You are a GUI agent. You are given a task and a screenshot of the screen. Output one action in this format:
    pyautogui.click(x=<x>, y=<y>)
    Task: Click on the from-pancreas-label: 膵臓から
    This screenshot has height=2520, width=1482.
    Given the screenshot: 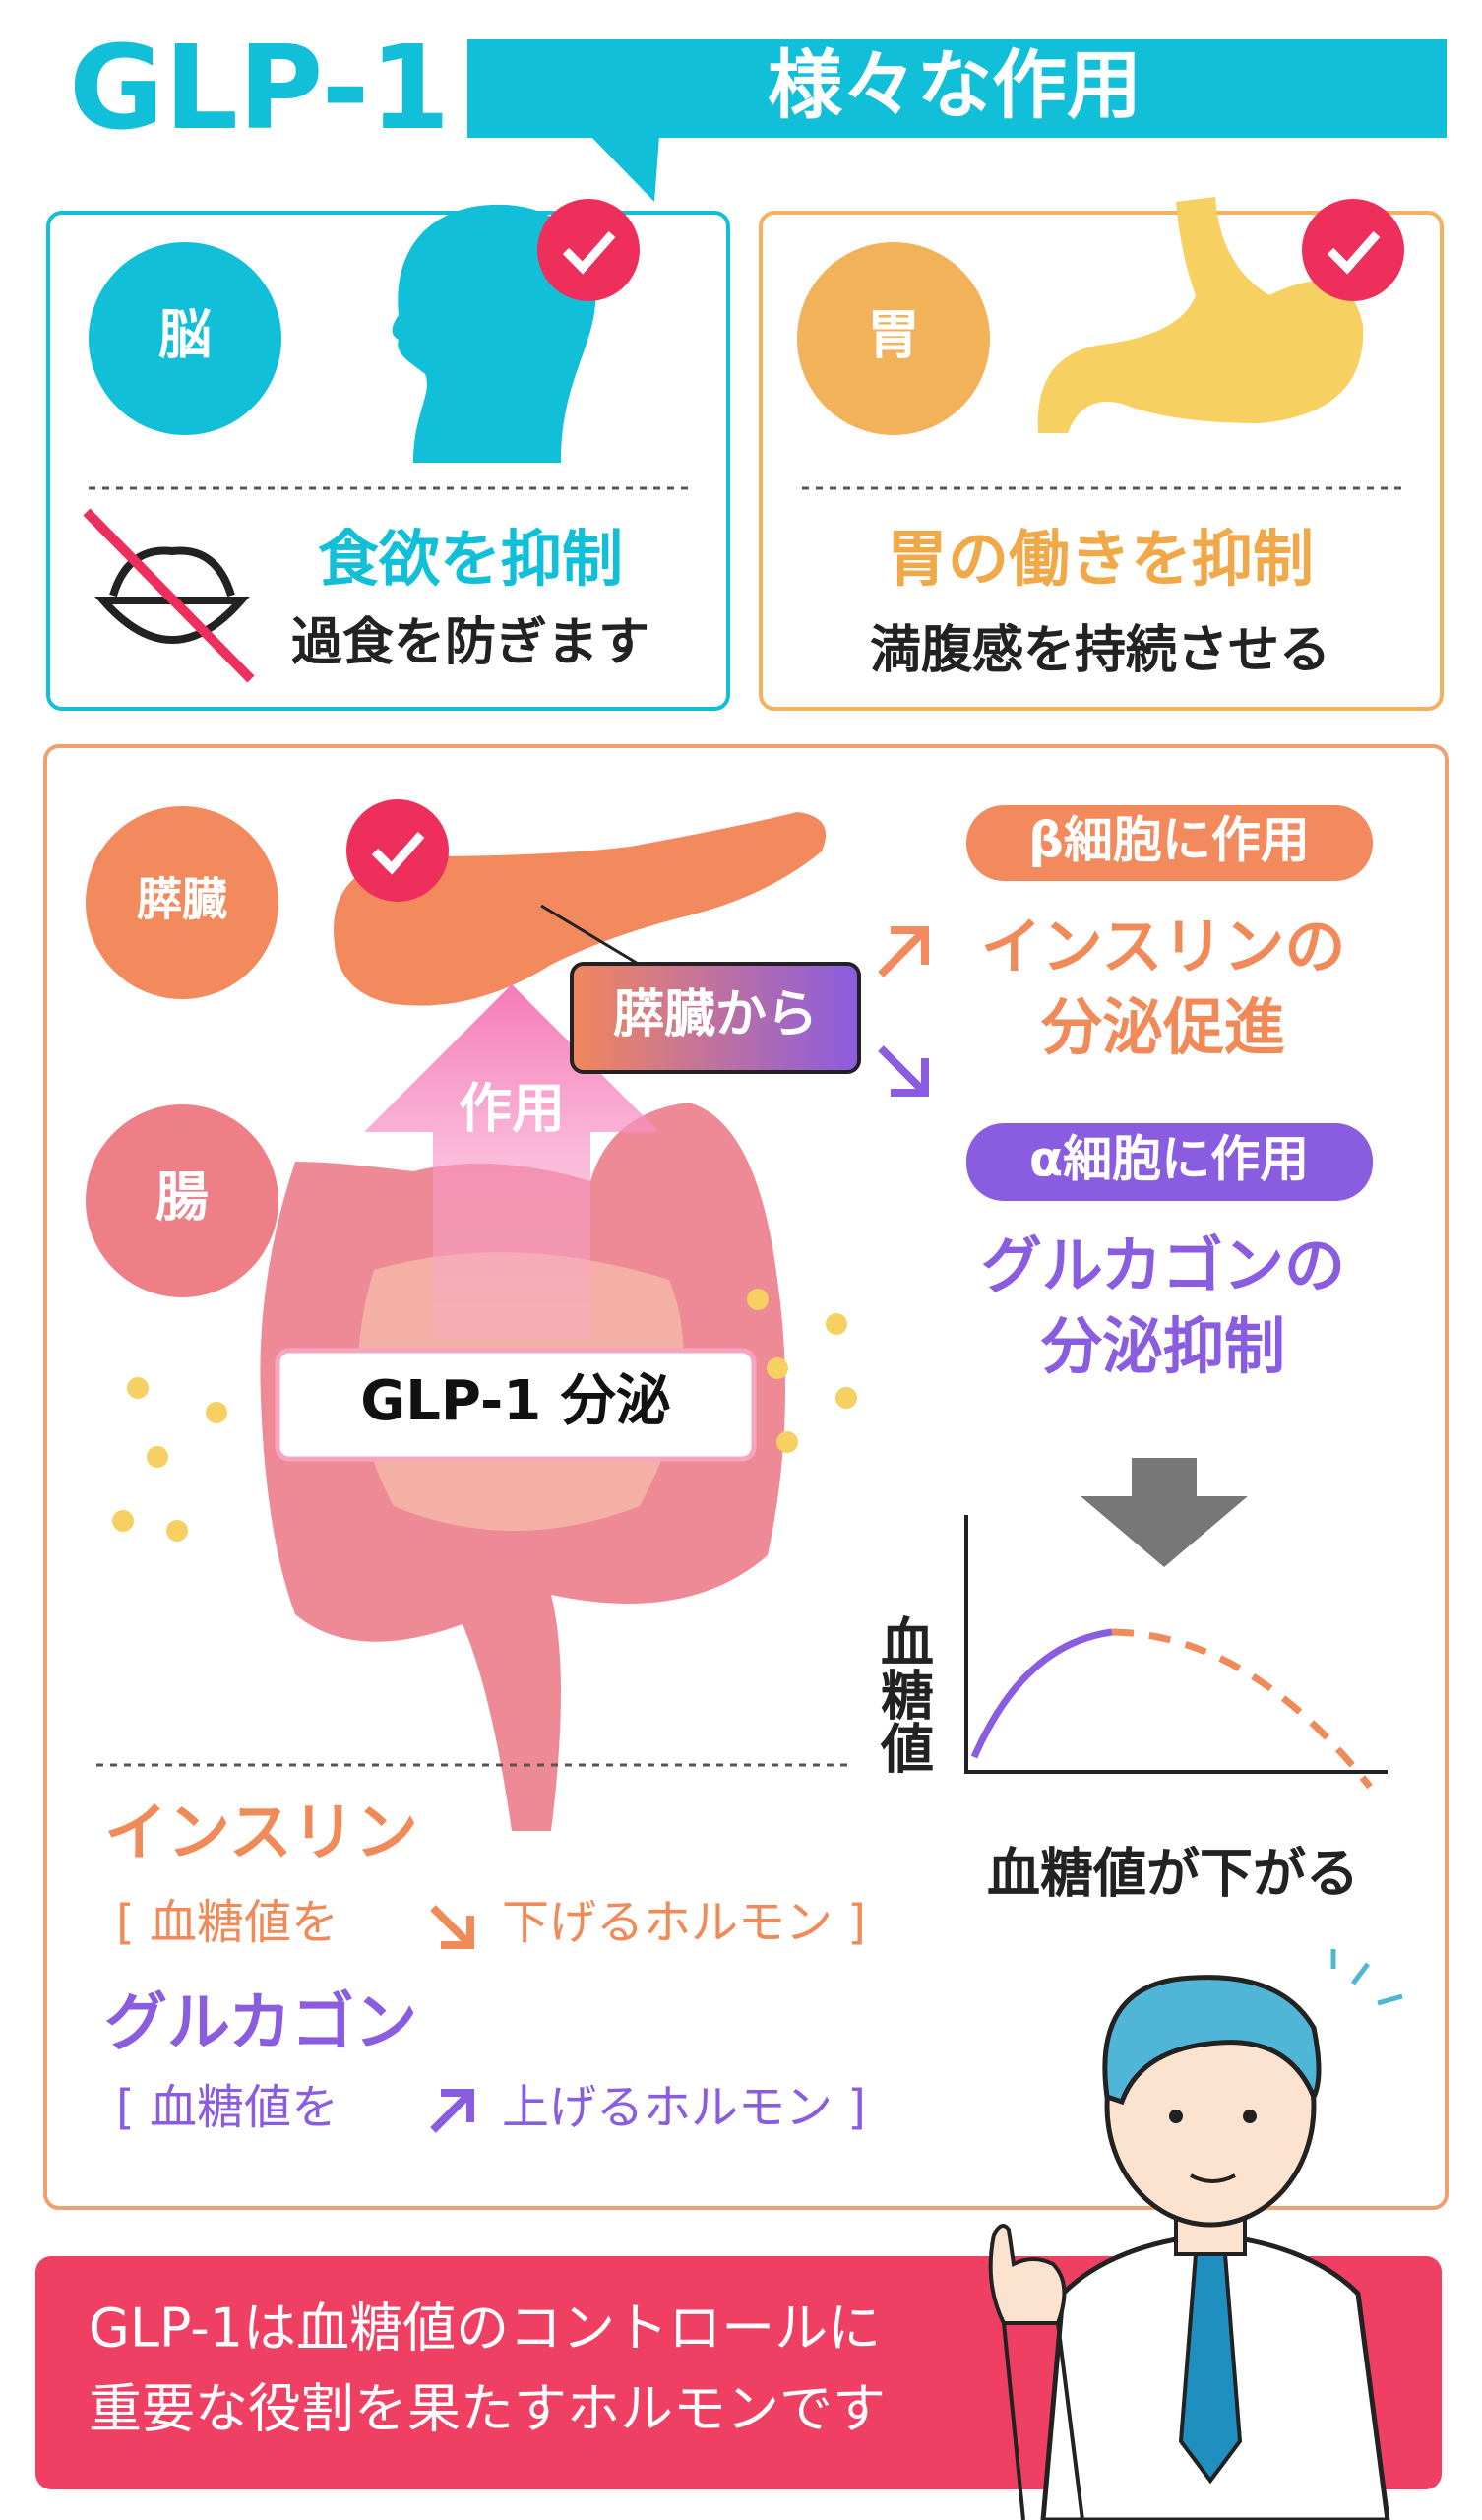 What is the action you would take?
    pyautogui.click(x=715, y=1014)
    